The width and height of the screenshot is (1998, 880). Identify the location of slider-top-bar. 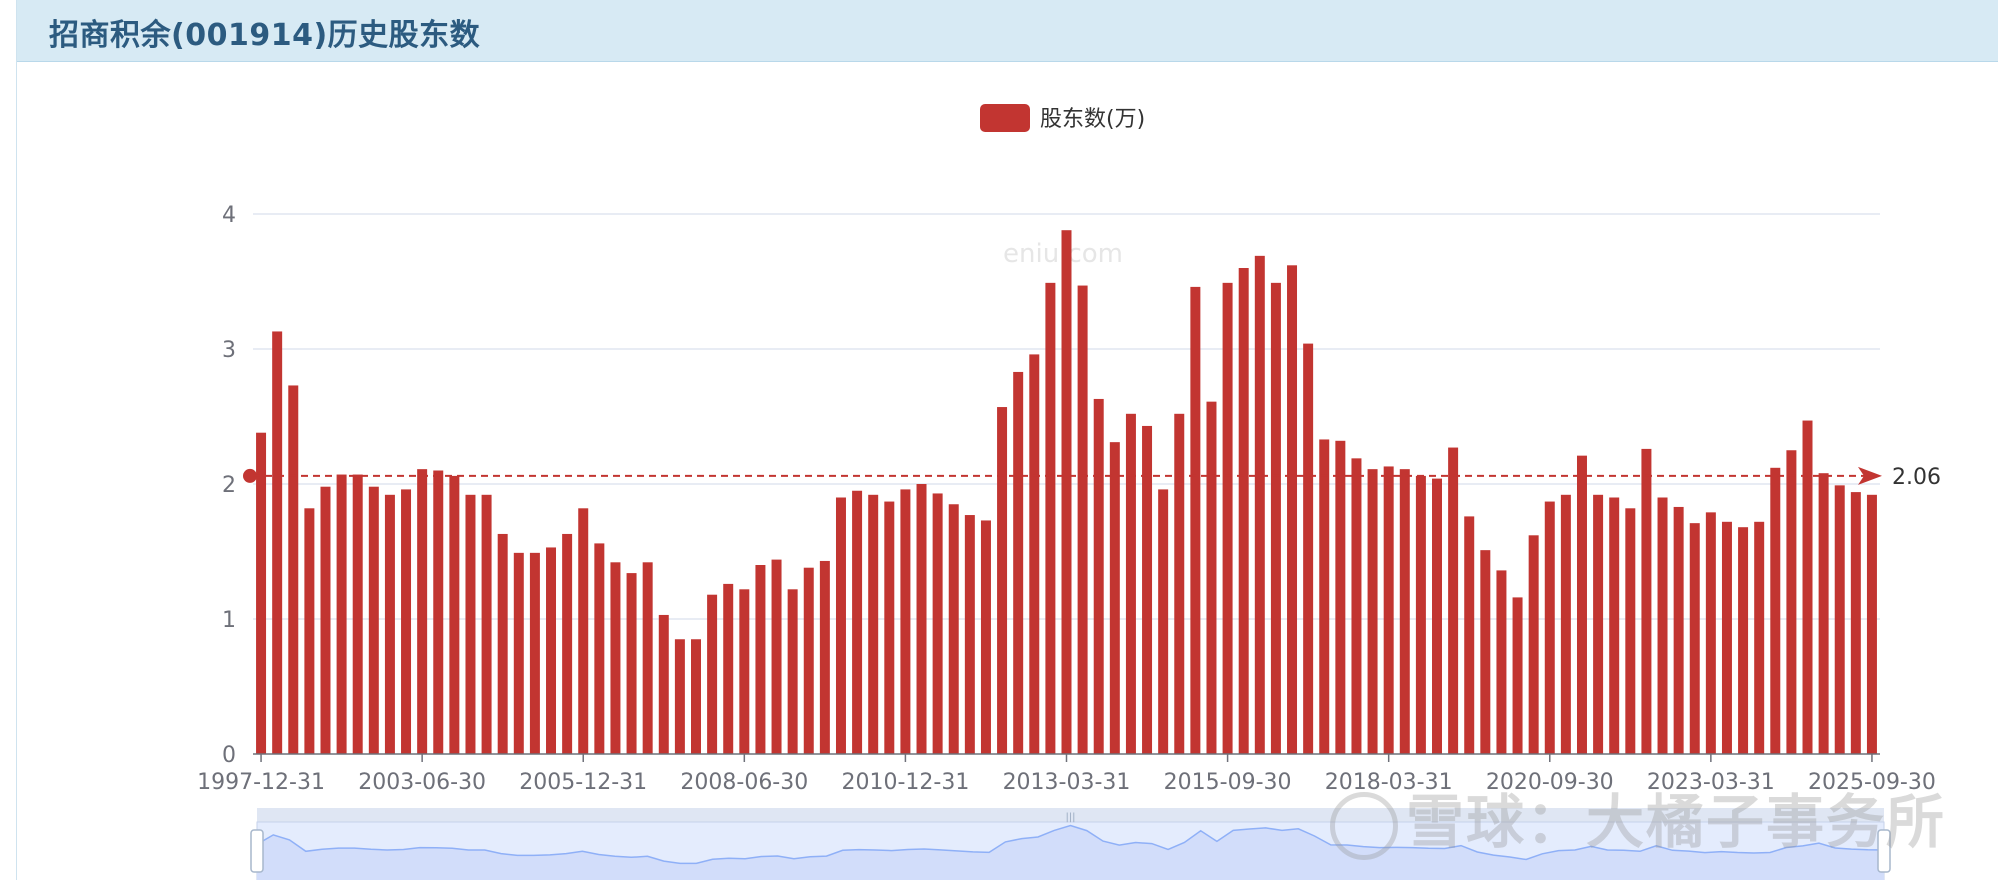
(1070, 815).